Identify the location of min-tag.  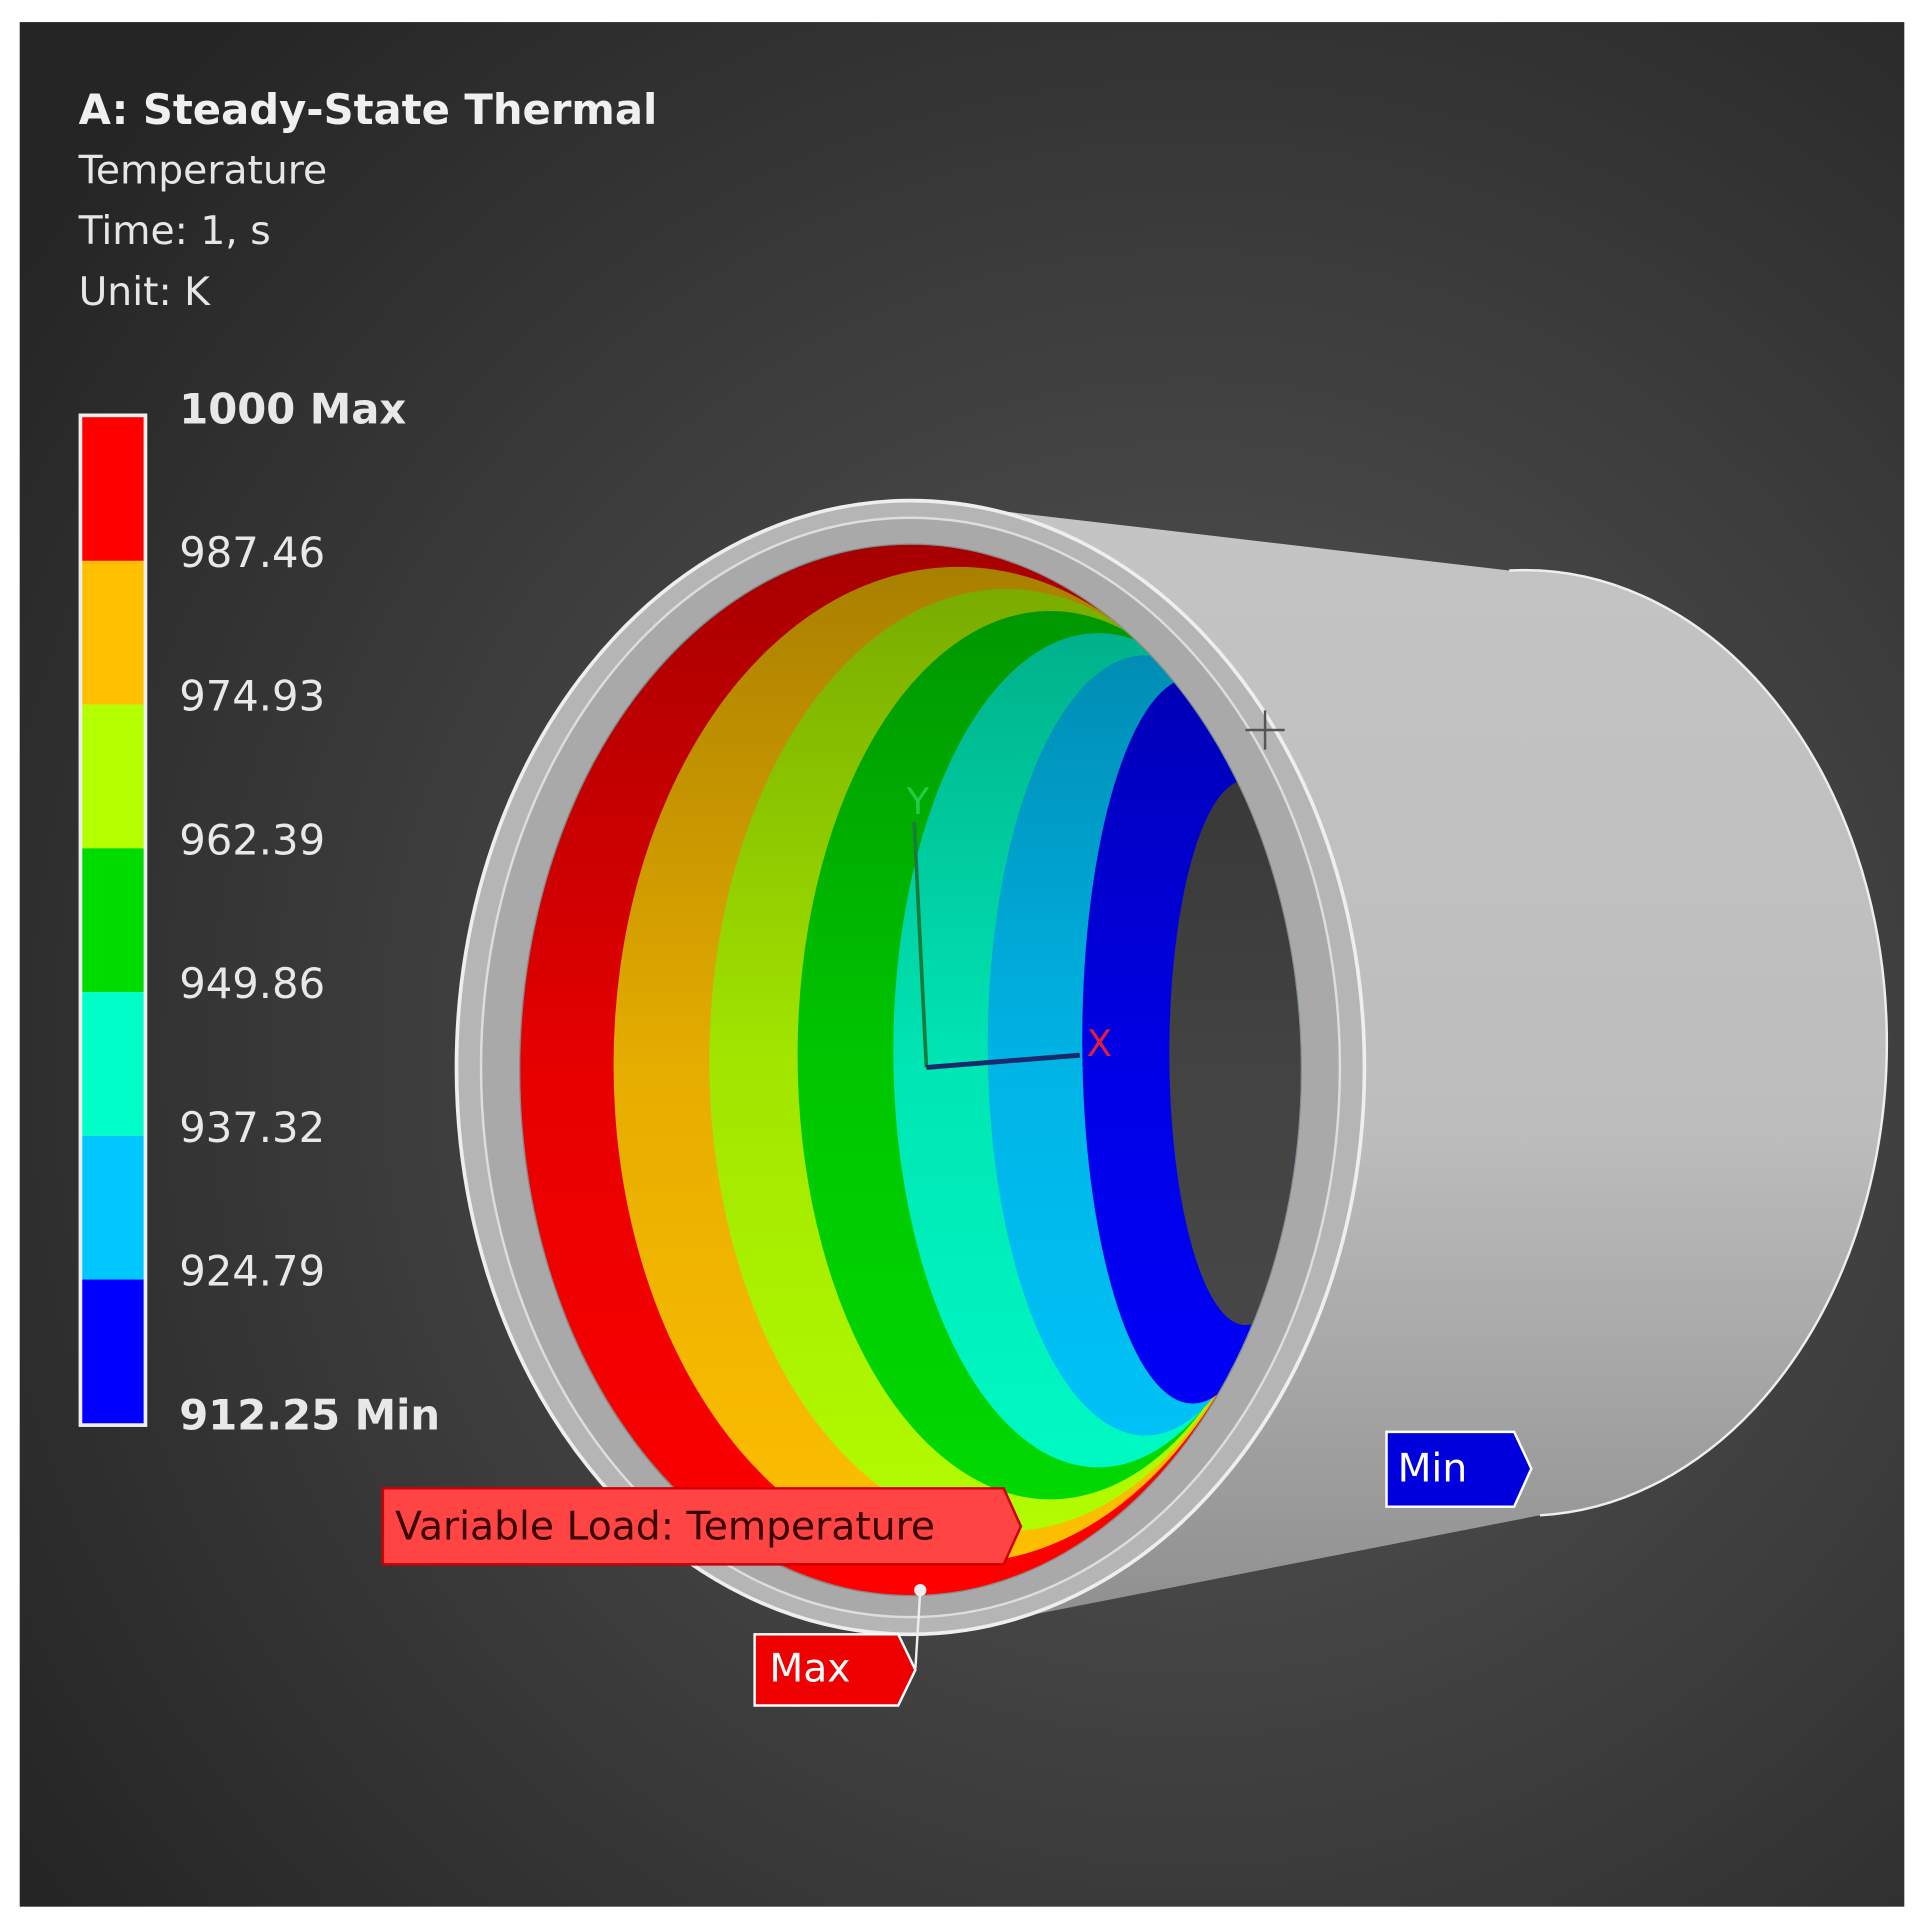
(1459, 1469).